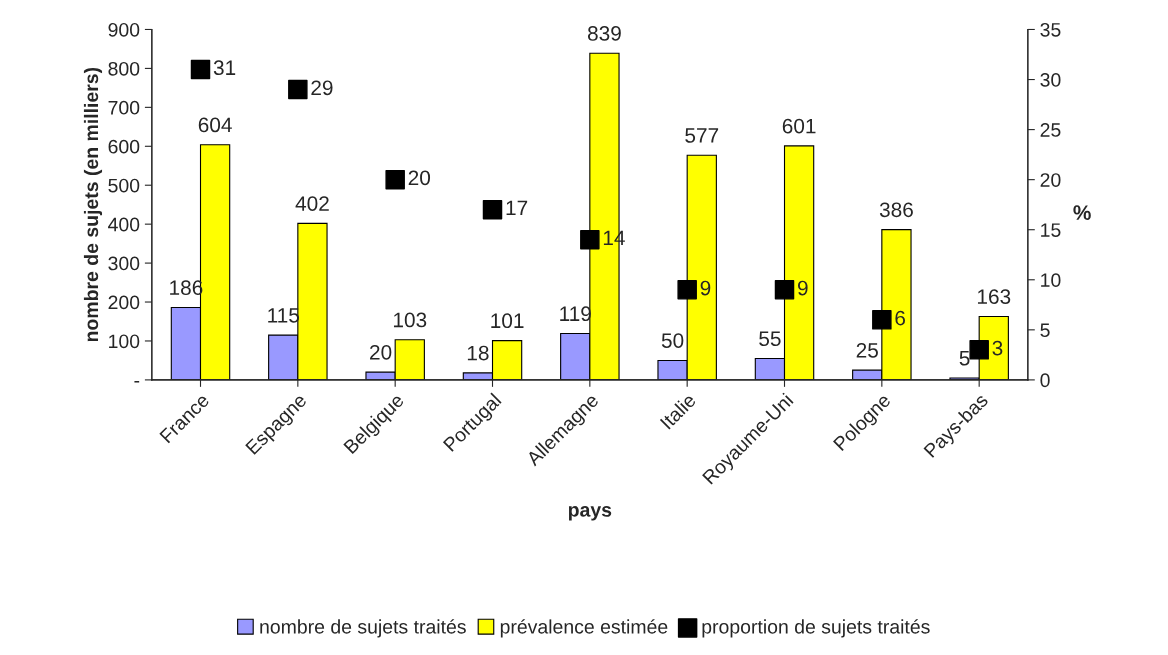 The height and width of the screenshot is (655, 1168). I want to click on y-tick-label: 300, so click(124, 263).